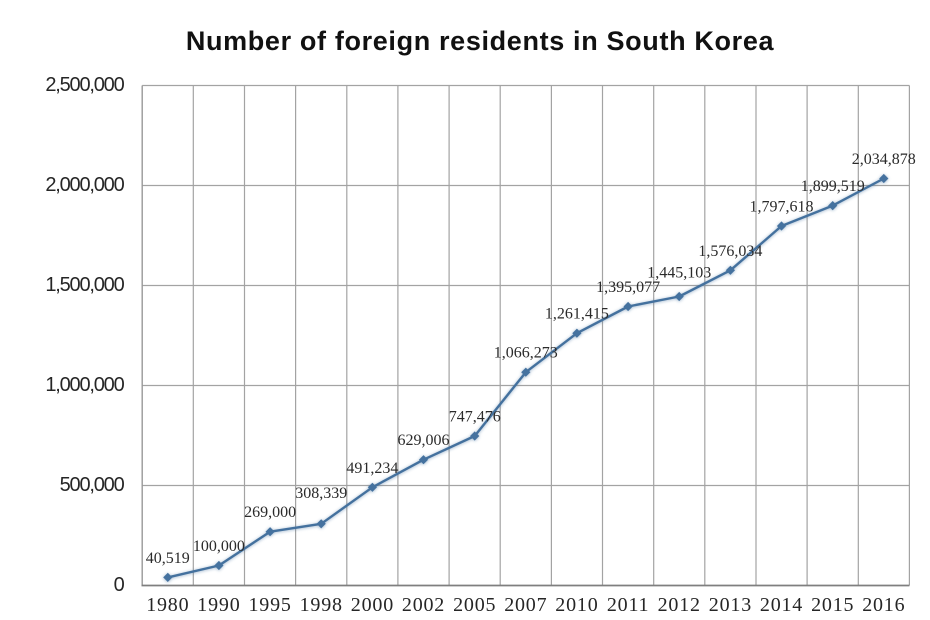 The width and height of the screenshot is (930, 620). Describe the element at coordinates (84, 385) in the screenshot. I see `svg-text: 1,000,000` at that location.